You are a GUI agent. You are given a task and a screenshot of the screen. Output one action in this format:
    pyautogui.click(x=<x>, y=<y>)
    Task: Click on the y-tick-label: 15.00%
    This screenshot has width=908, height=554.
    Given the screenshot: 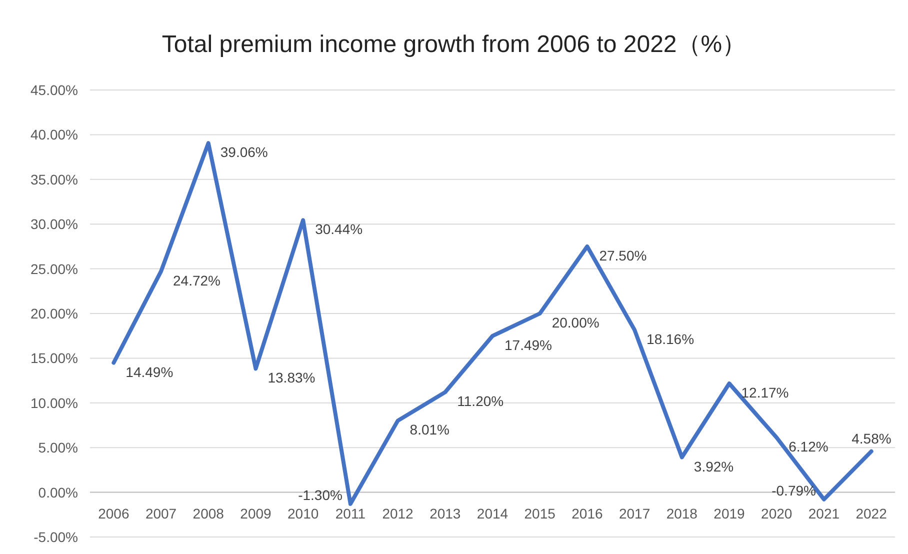 What is the action you would take?
    pyautogui.click(x=54, y=358)
    